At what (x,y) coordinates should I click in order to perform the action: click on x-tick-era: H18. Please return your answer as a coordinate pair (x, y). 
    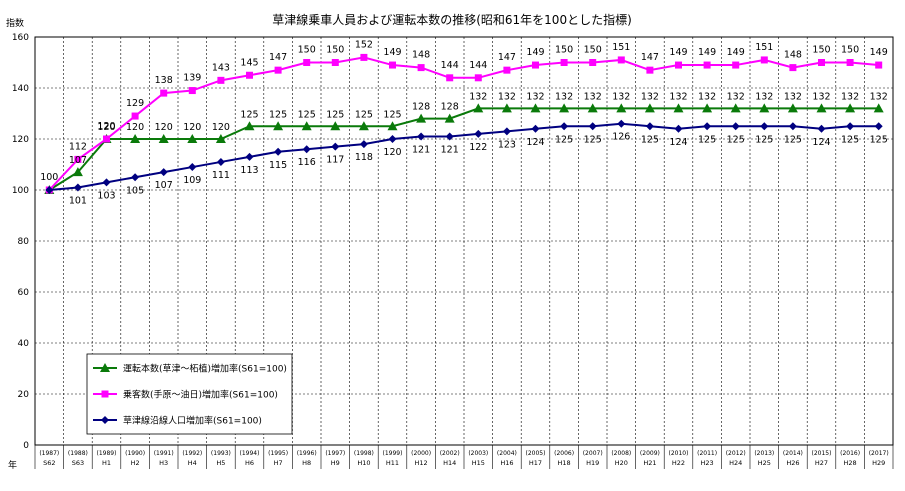
    Looking at the image, I should click on (564, 463).